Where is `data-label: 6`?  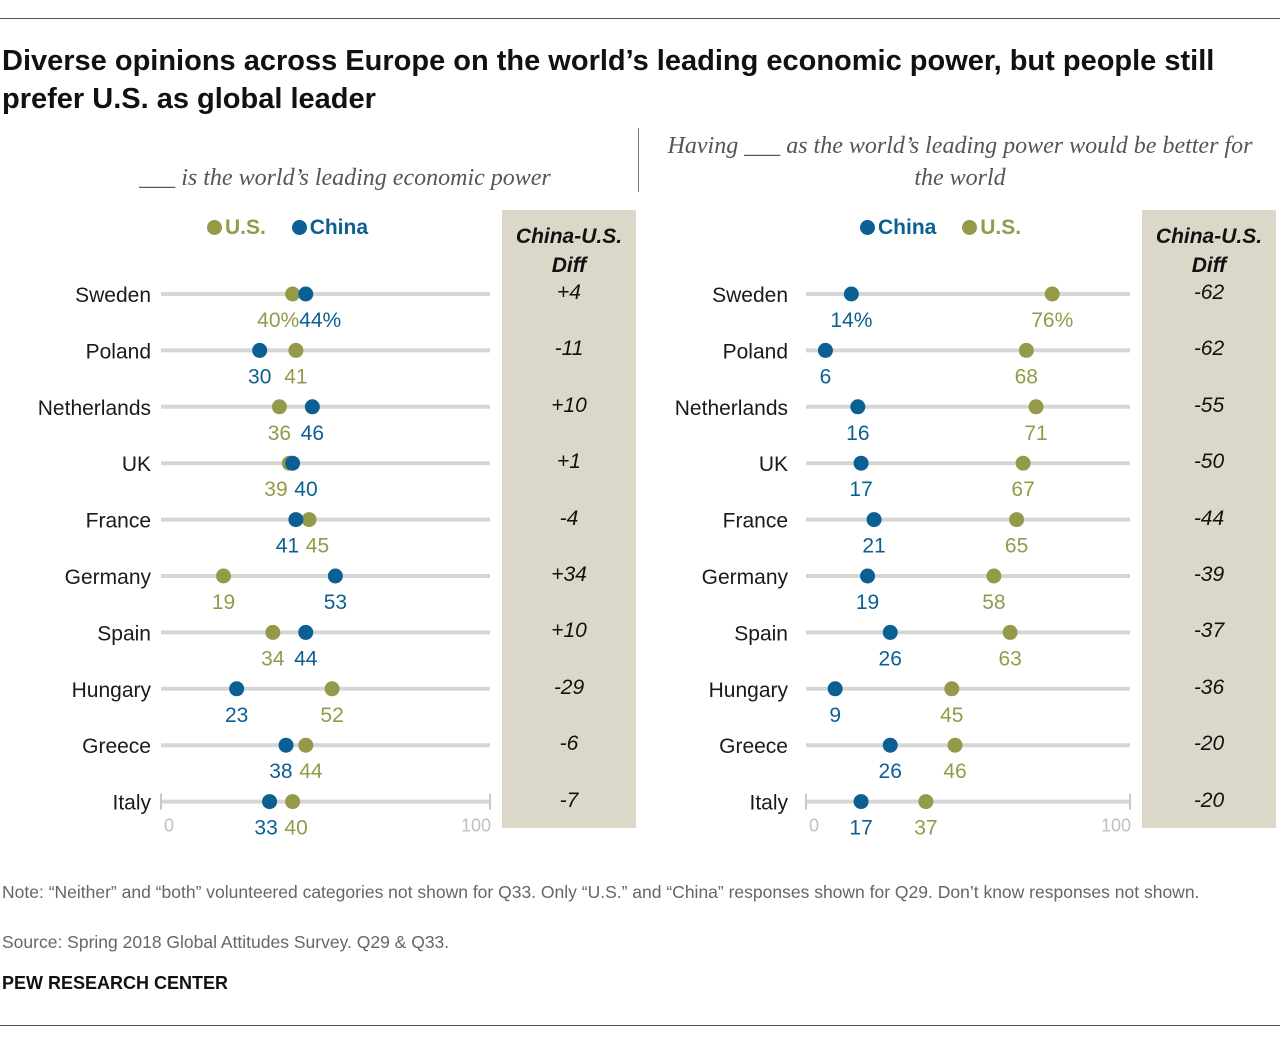
data-label: 6 is located at coordinates (826, 376).